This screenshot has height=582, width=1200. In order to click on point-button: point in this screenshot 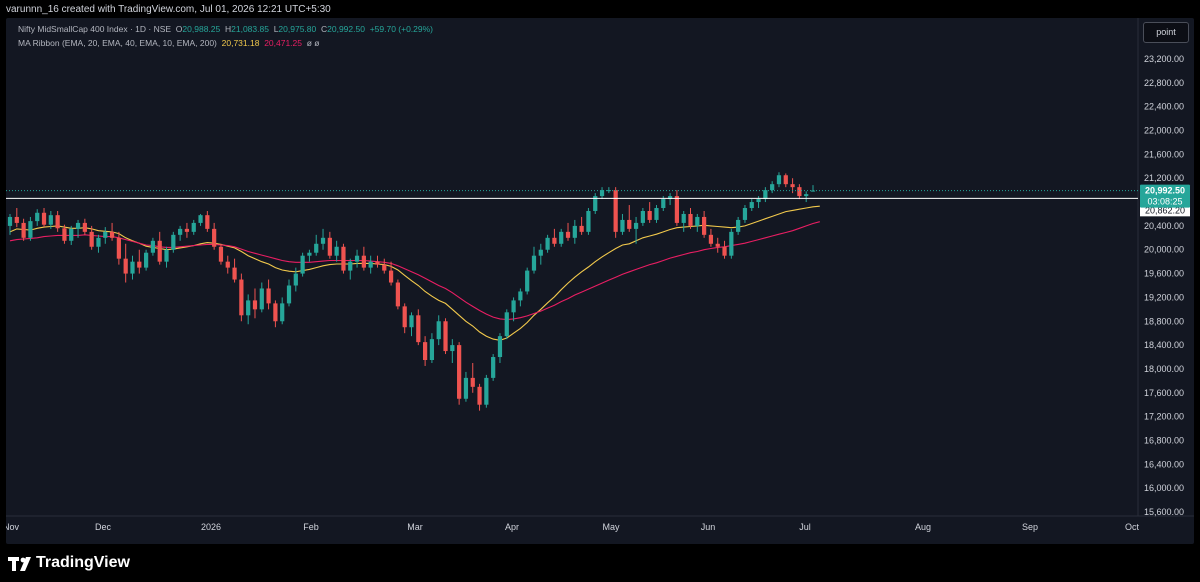, I will do `click(1166, 32)`.